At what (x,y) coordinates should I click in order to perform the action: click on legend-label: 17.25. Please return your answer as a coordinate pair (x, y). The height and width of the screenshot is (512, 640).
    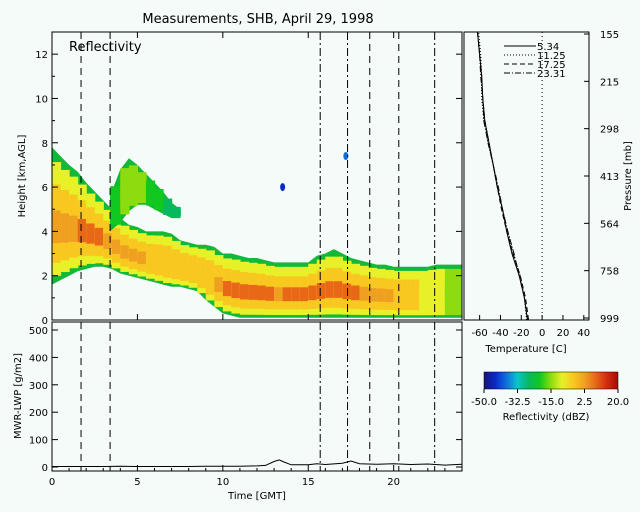
    Looking at the image, I should click on (551, 65).